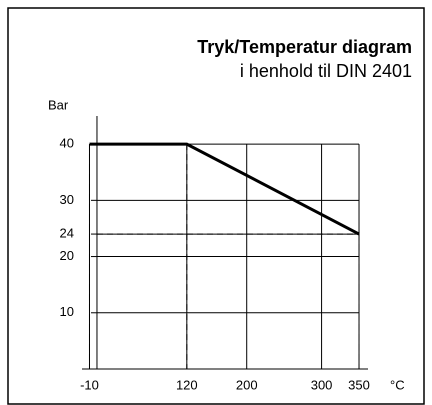 The height and width of the screenshot is (405, 432). What do you see at coordinates (326, 71) in the screenshot?
I see `chart-subtitle: i henhold til DIN 2401` at bounding box center [326, 71].